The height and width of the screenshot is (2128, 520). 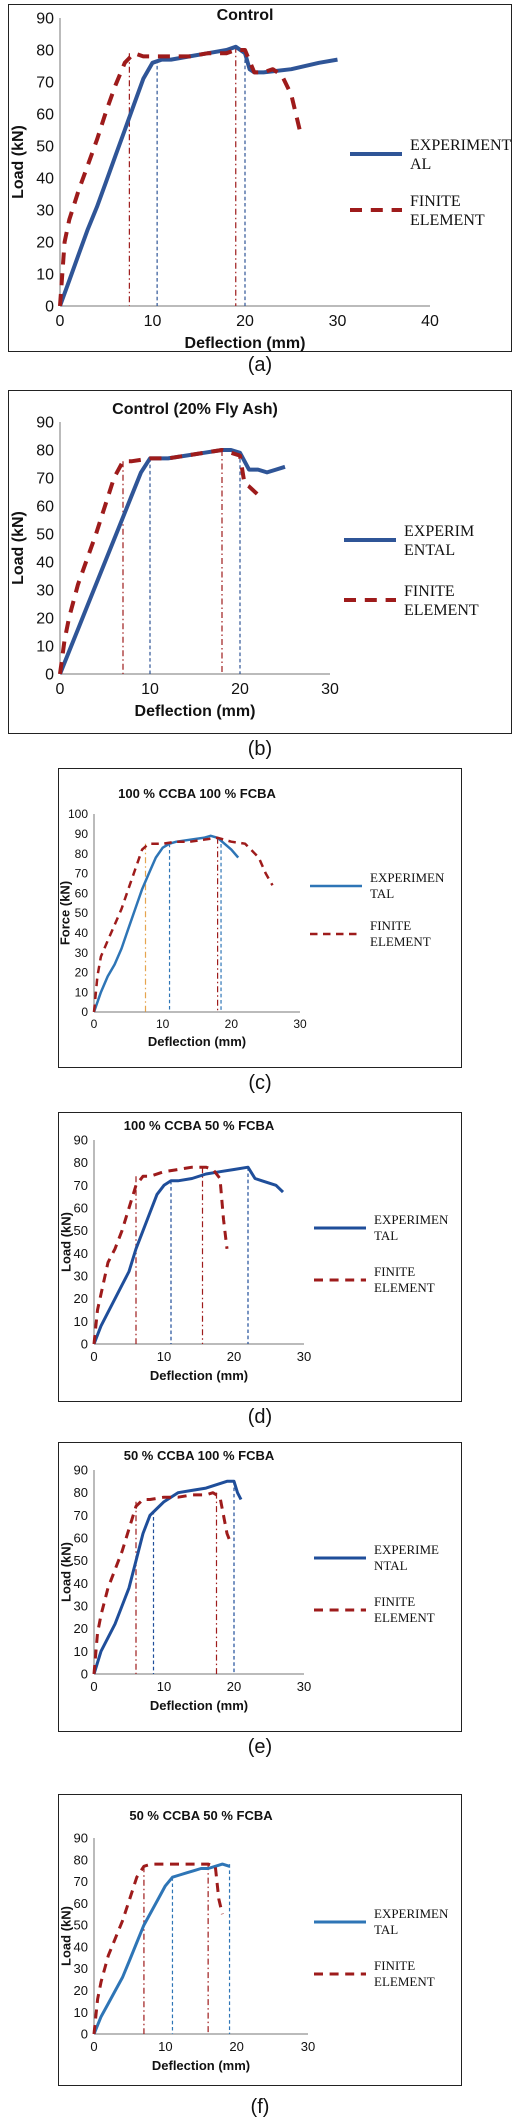 I want to click on chart-title: 50 % CCBA 100 % FCBA, so click(x=199, y=1455).